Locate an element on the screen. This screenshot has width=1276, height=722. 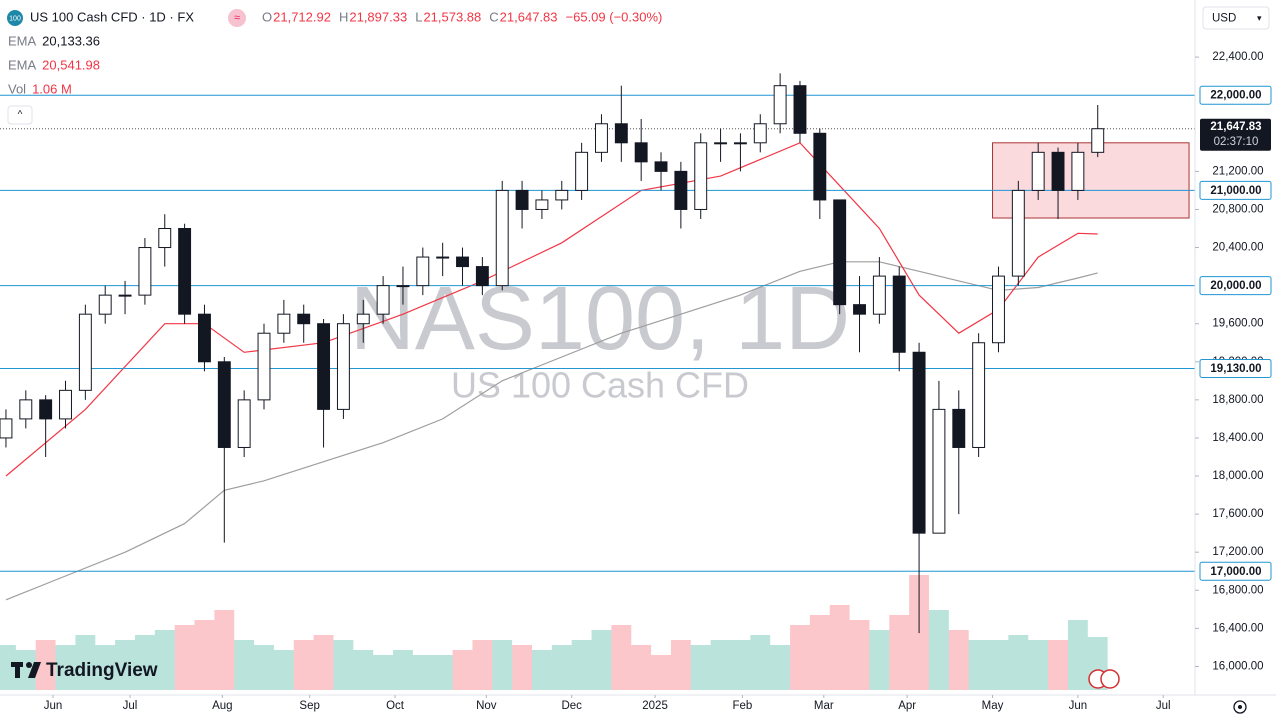
ohlc-label: L is located at coordinates (418, 16).